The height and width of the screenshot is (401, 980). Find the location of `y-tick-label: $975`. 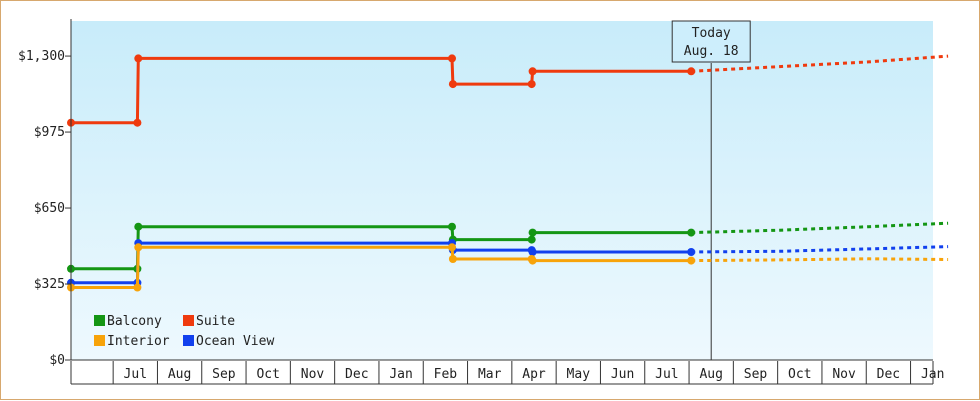

y-tick-label: $975 is located at coordinates (49, 132).